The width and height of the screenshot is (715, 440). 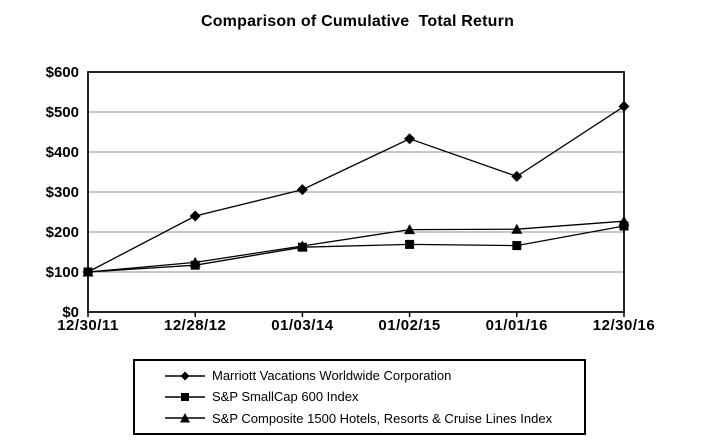 What do you see at coordinates (374, 397) in the screenshot?
I see `legend-item-smallcap: S&P SmallCap 600 Index` at bounding box center [374, 397].